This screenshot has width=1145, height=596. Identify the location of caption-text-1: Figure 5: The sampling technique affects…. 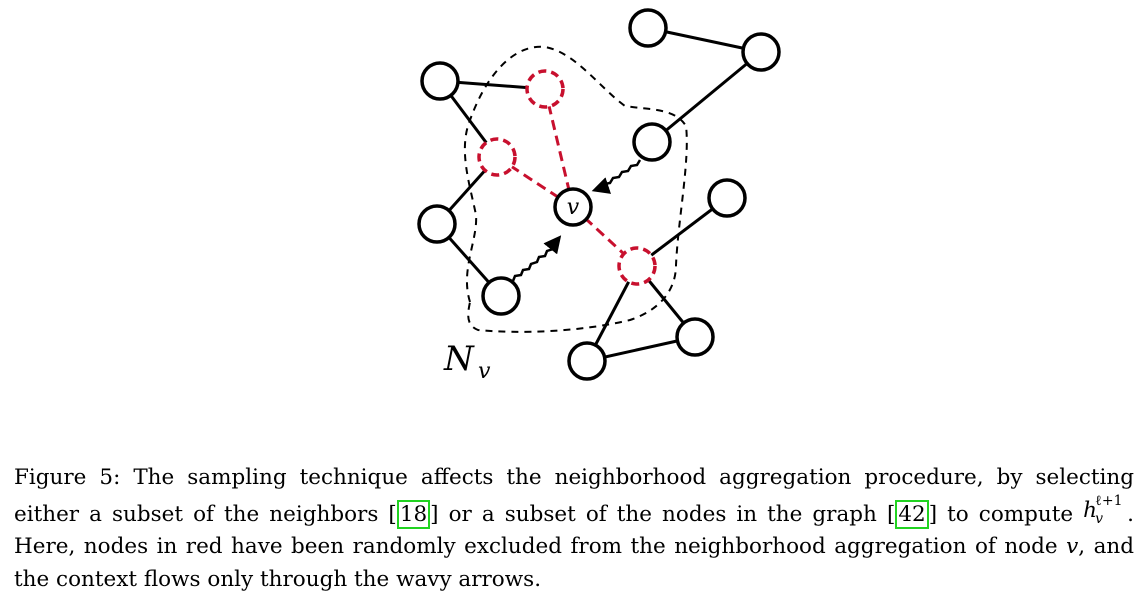
(574, 496).